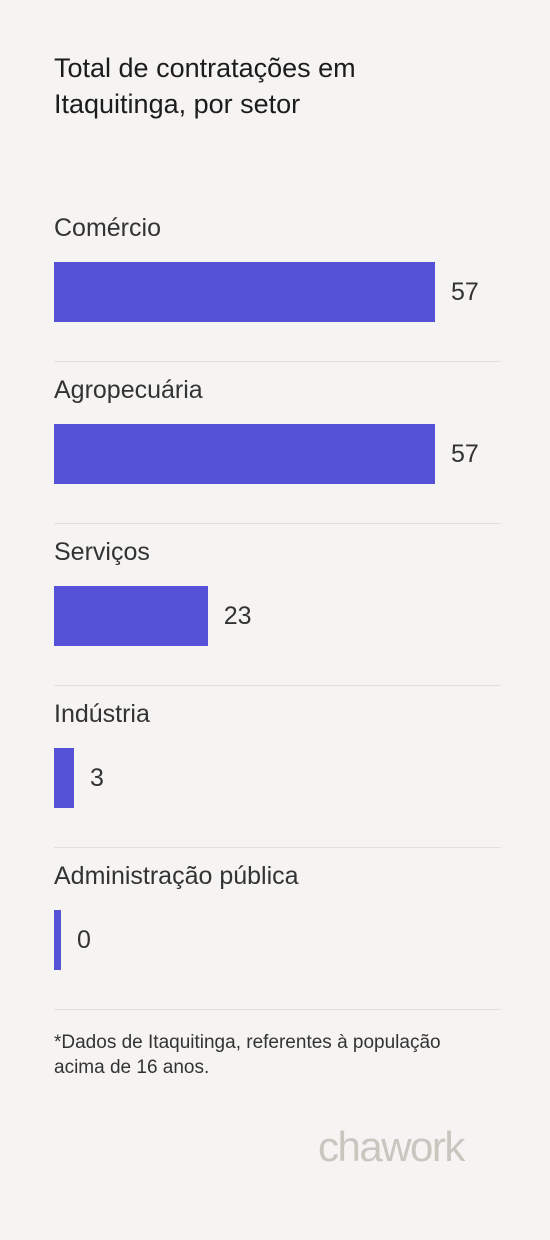  What do you see at coordinates (102, 714) in the screenshot?
I see `category-label: Indústria` at bounding box center [102, 714].